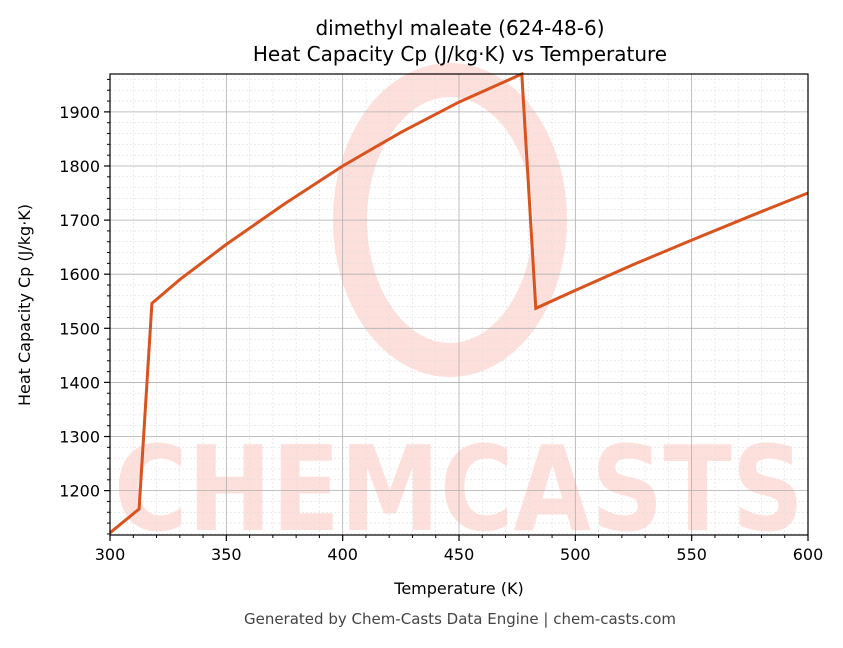 This screenshot has width=843, height=648. What do you see at coordinates (808, 554) in the screenshot?
I see `svg-text: 600` at bounding box center [808, 554].